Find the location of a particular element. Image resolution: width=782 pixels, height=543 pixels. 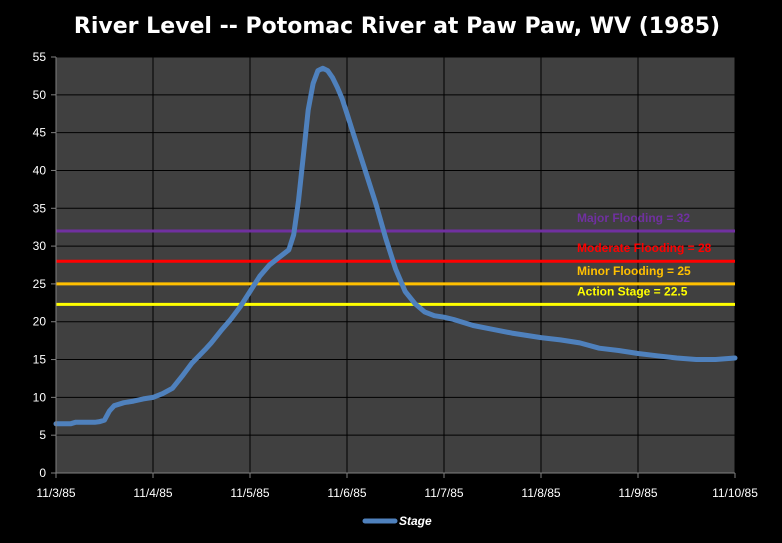

x-tick-label: 11/9/85 is located at coordinates (637, 493).